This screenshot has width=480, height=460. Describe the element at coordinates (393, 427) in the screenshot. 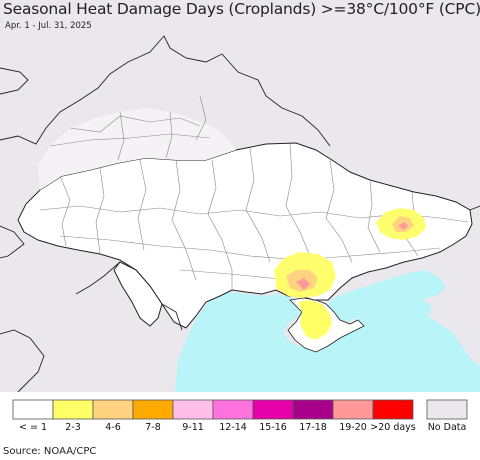

I see `legend-label: >20 days` at that location.